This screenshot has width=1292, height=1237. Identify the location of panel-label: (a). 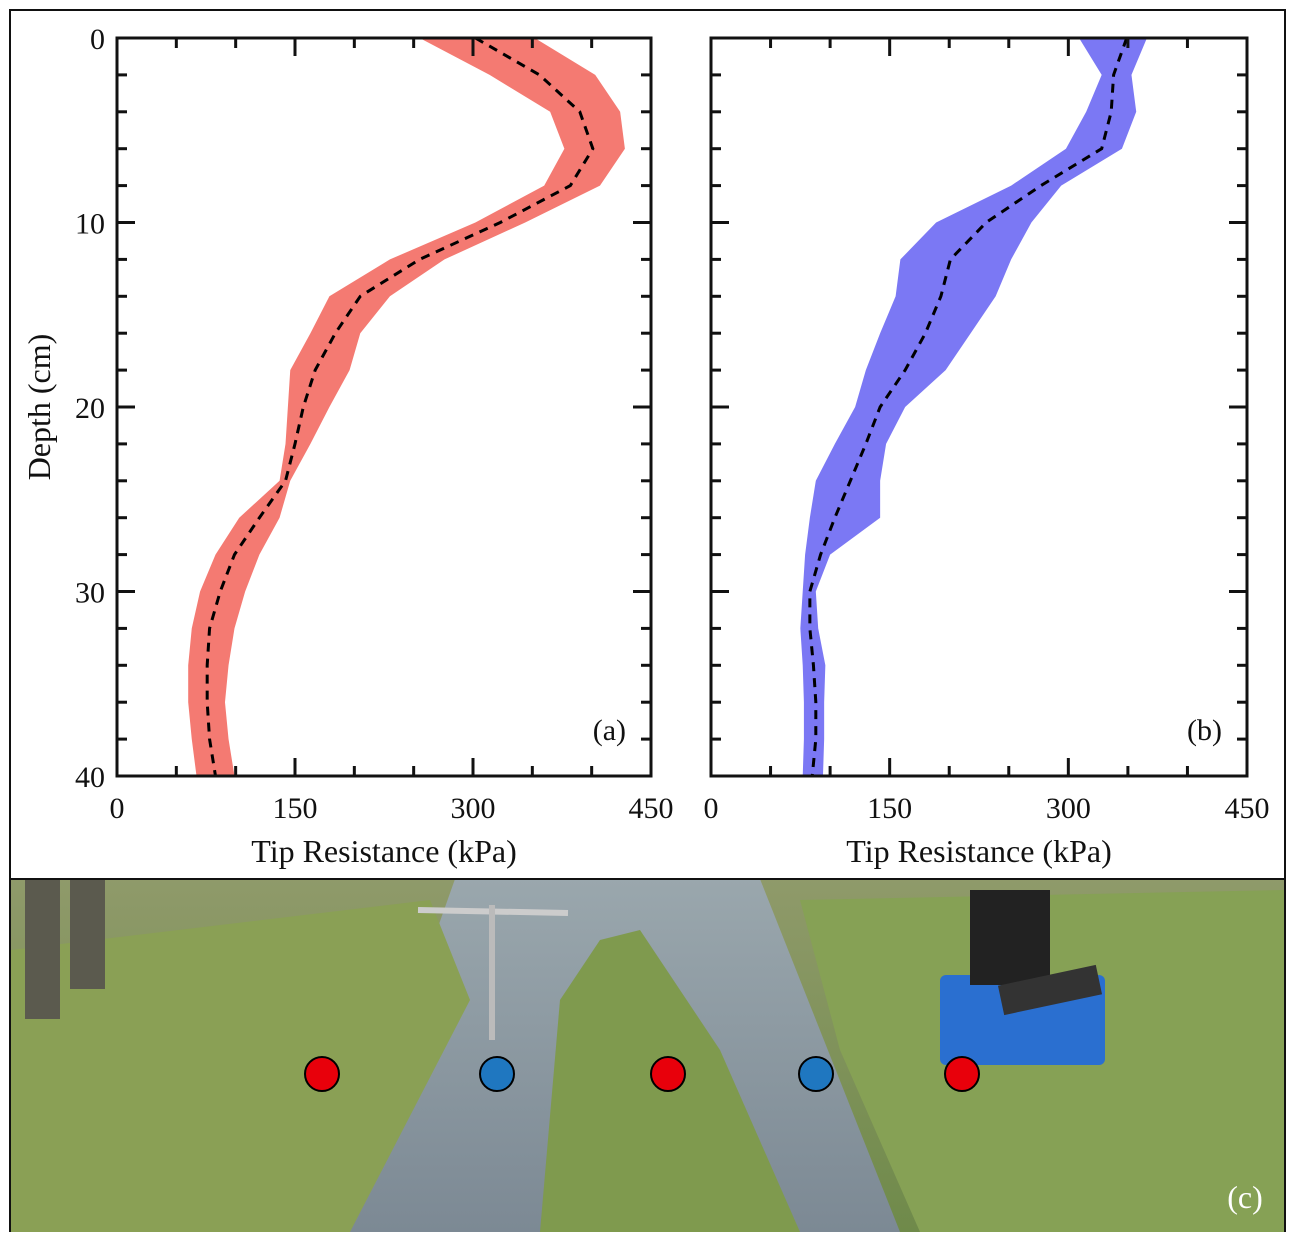
(609, 730).